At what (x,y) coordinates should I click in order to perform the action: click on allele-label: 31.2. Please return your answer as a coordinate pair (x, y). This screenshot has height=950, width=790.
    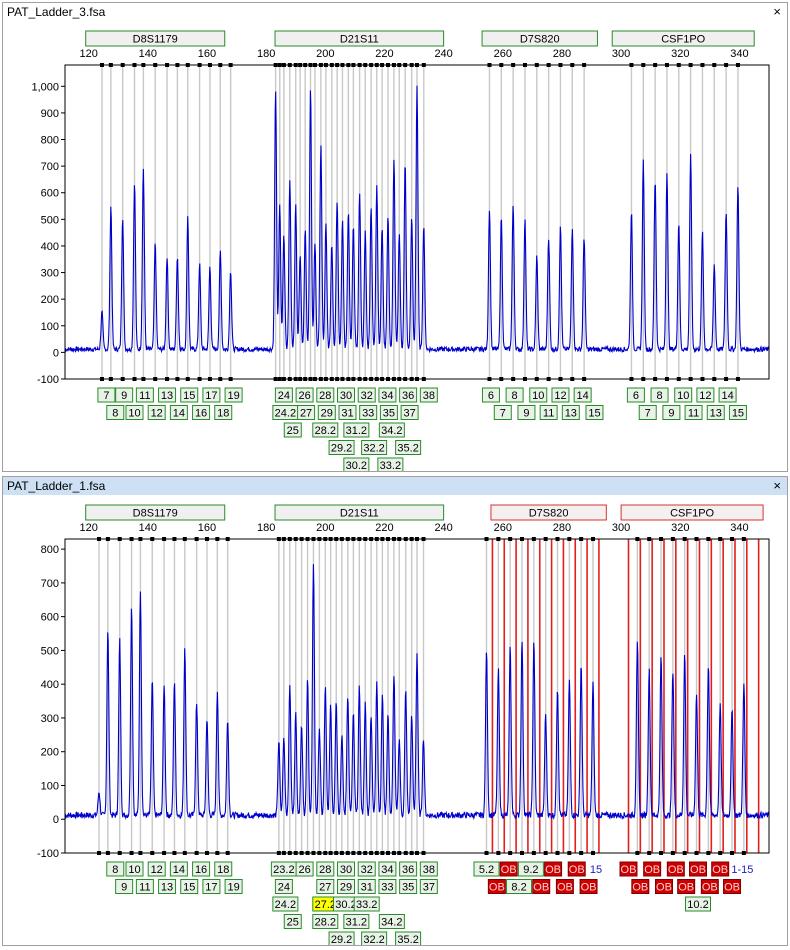
    Looking at the image, I should click on (356, 430).